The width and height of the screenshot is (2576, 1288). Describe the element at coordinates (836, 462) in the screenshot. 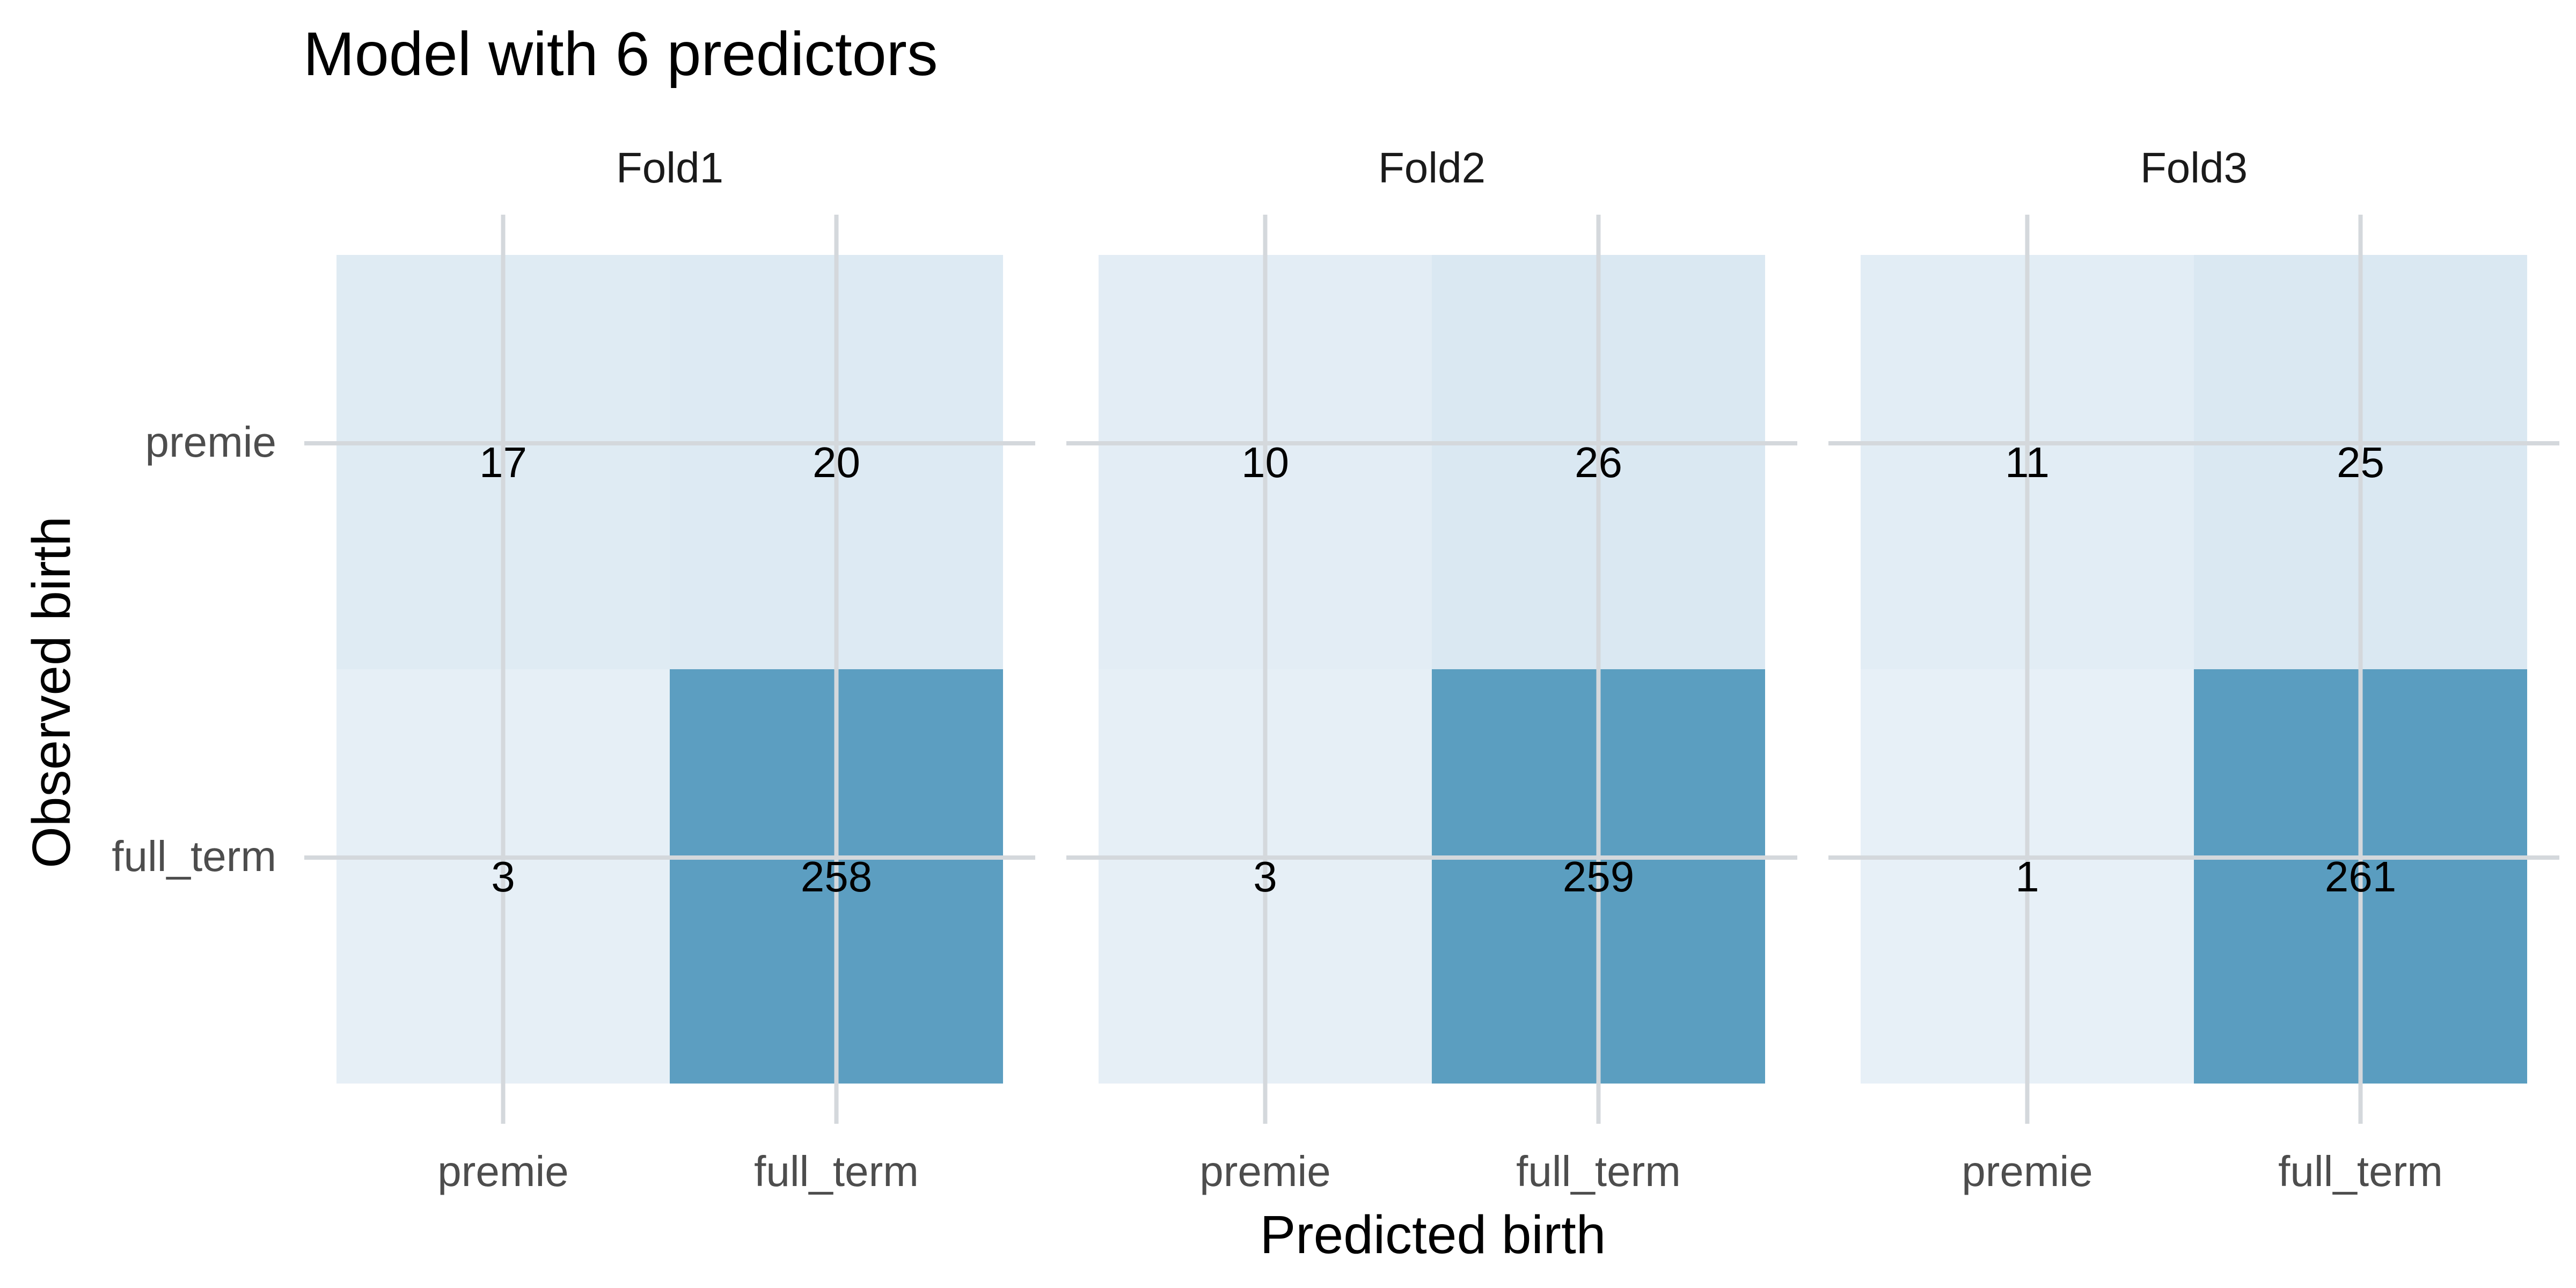

I see `cell-label-premie-full_term: 20` at that location.